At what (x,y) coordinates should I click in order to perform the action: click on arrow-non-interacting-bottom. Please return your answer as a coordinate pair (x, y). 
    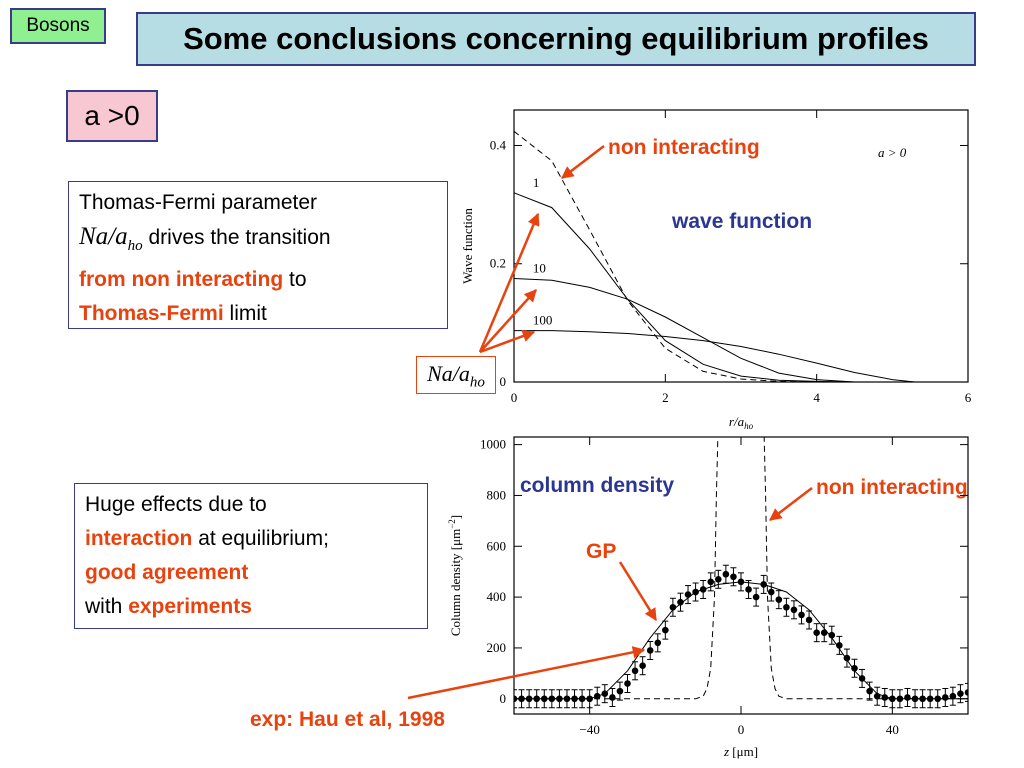
    Looking at the image, I should click on (791, 504).